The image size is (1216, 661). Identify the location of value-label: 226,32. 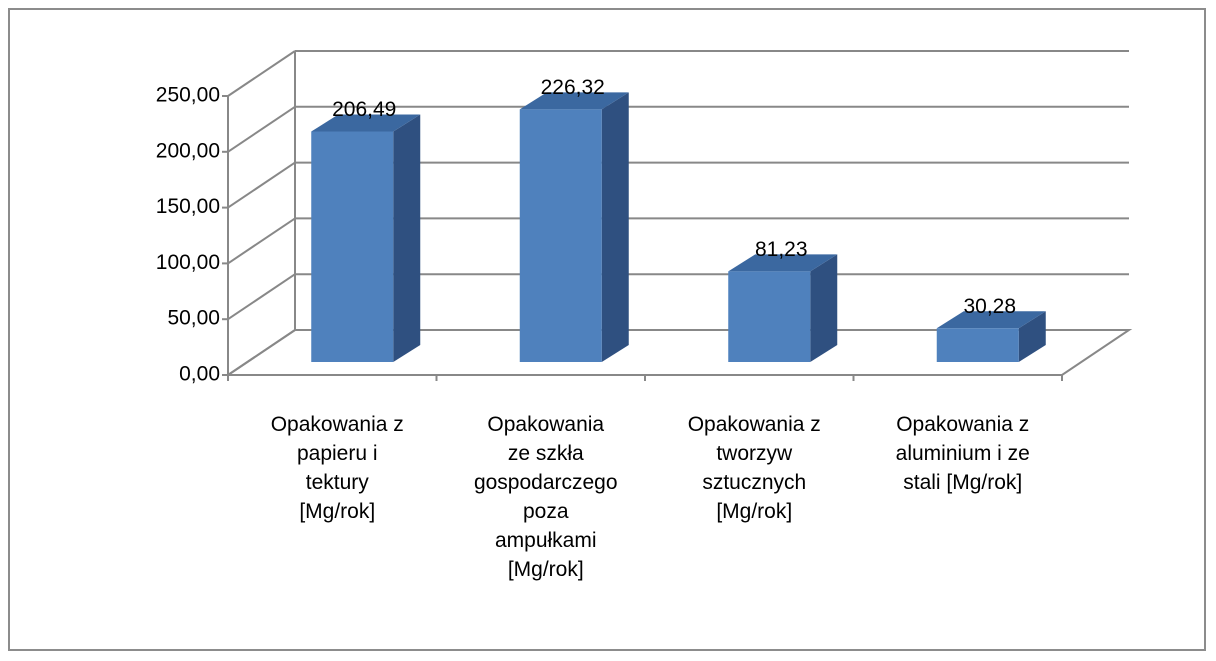
(573, 87).